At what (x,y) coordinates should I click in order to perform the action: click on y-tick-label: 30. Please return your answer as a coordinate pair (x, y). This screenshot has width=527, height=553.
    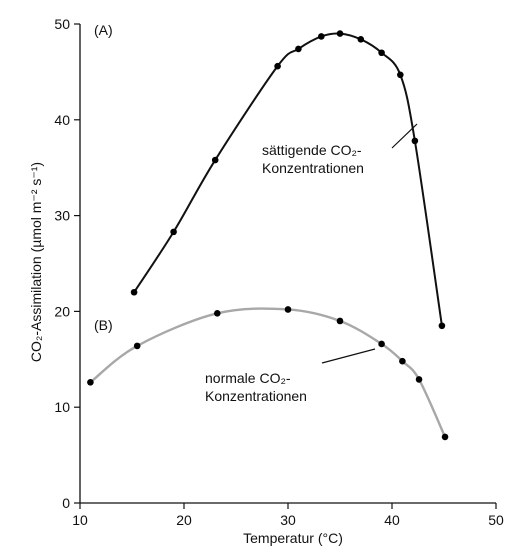
    Looking at the image, I should click on (62, 216).